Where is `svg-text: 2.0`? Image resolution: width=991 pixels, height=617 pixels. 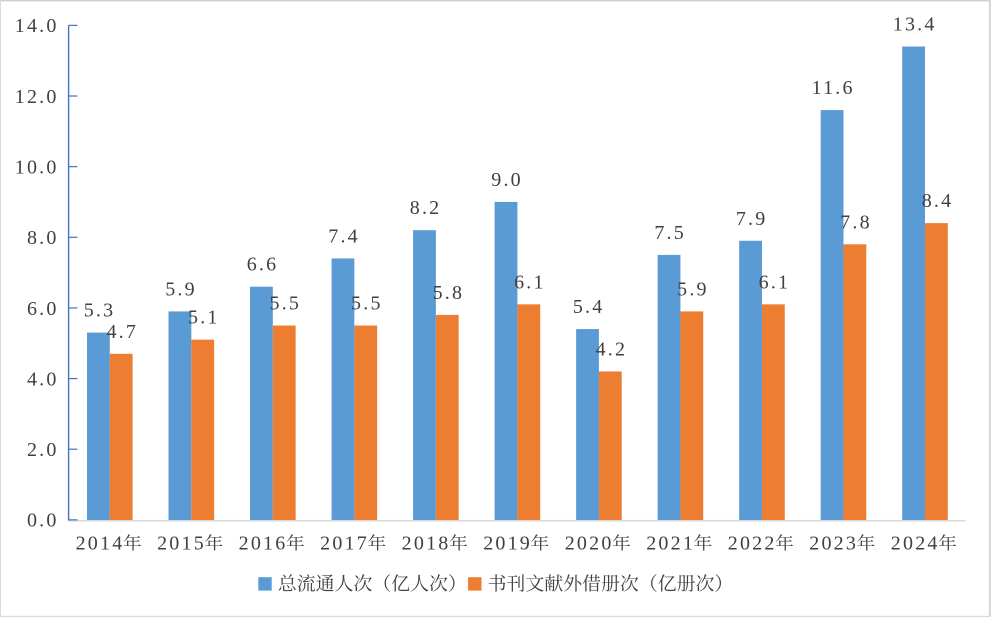 svg-text: 2.0 is located at coordinates (43, 450).